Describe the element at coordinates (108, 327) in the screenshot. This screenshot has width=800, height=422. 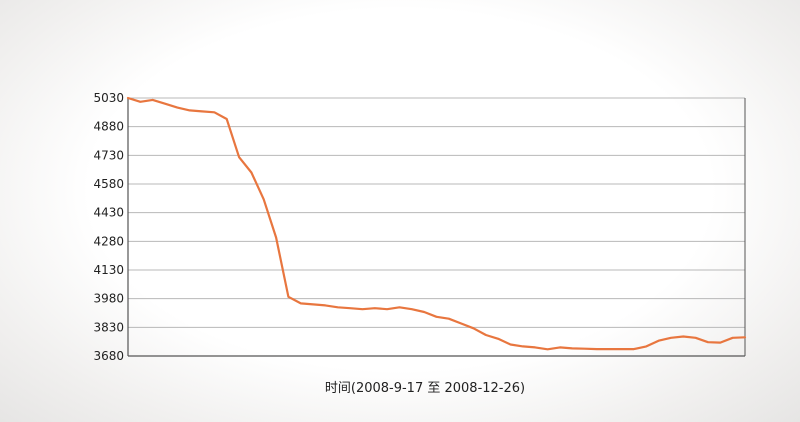
I see `y-tick-label: 3830` at that location.